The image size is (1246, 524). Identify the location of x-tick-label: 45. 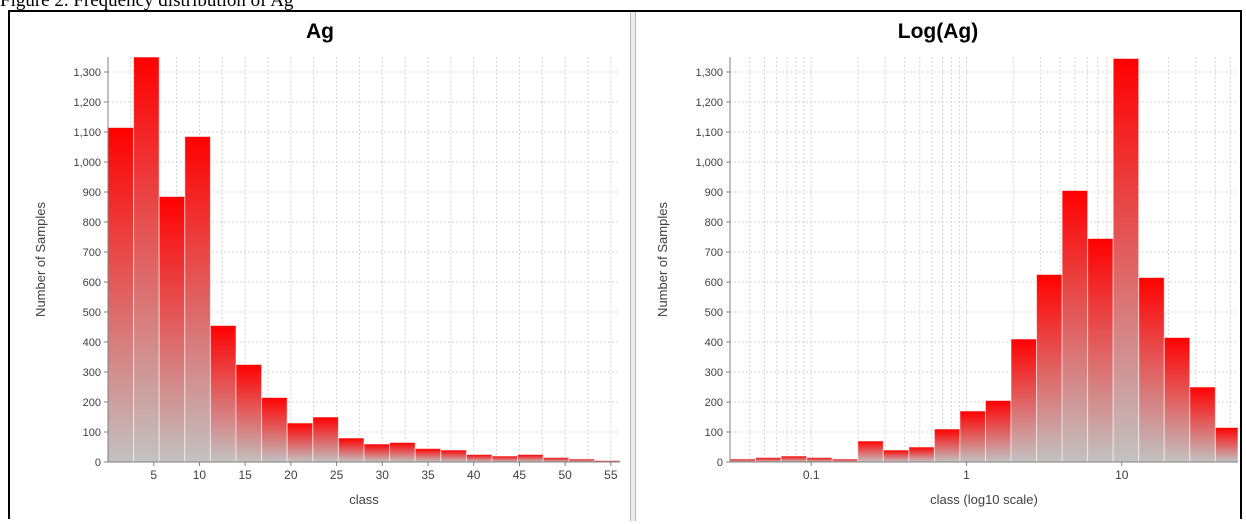
(520, 475).